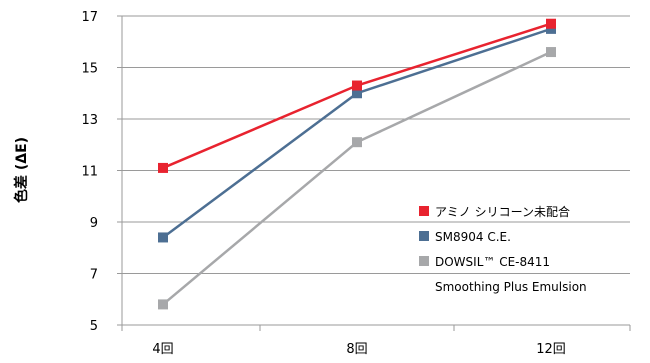 The image size is (650, 363). What do you see at coordinates (551, 349) in the screenshot?
I see `x-tick-label: 12回` at bounding box center [551, 349].